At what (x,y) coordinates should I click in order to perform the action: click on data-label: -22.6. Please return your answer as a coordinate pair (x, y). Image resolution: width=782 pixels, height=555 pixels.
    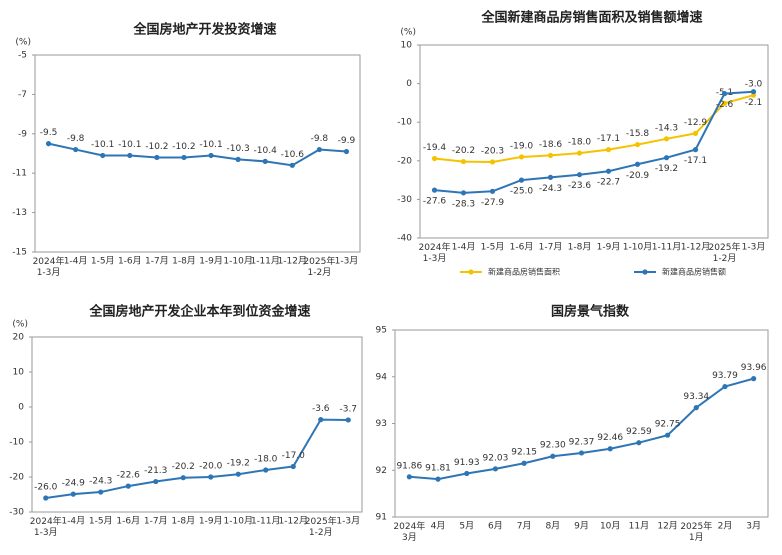
    Looking at the image, I should click on (129, 476).